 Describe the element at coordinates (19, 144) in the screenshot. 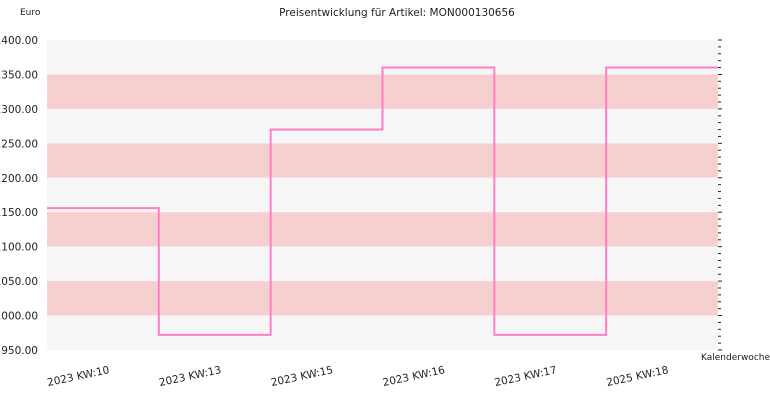

I see `y-tick-label: 1250.00` at that location.